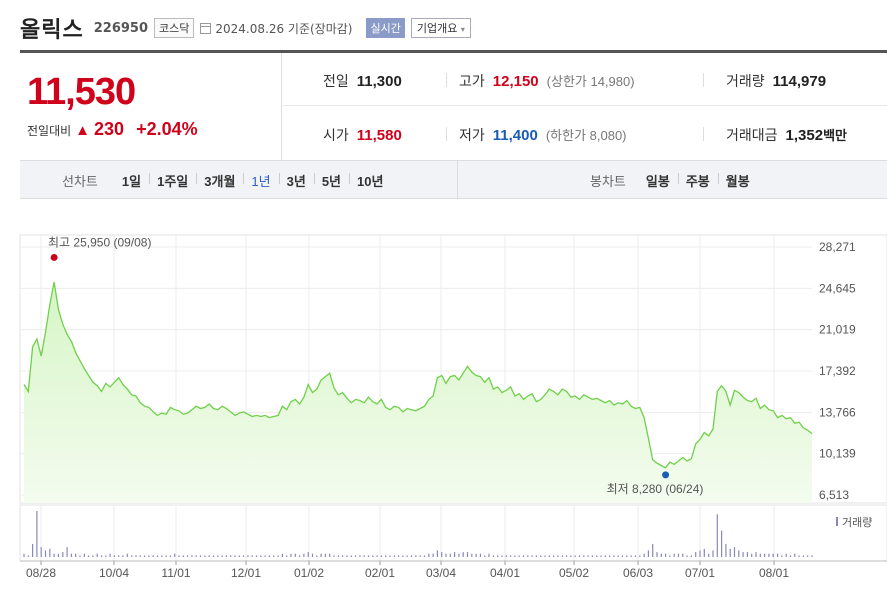 The image size is (887, 597). I want to click on candle-daily: 일봉, so click(657, 181).